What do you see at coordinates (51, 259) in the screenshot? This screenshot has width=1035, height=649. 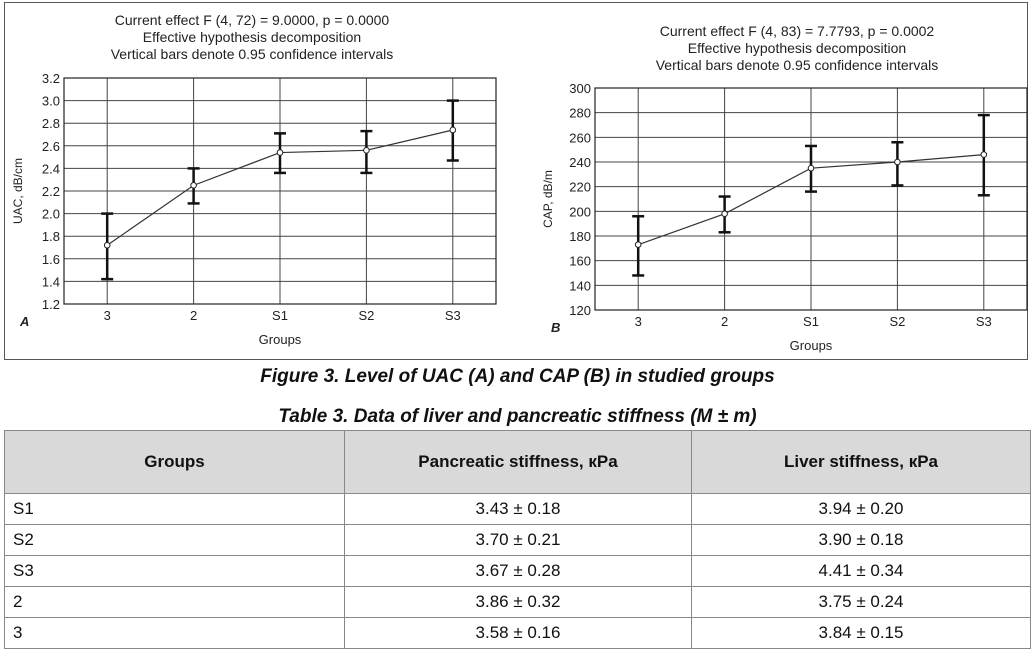 I see `y-tick-label: 1.6` at bounding box center [51, 259].